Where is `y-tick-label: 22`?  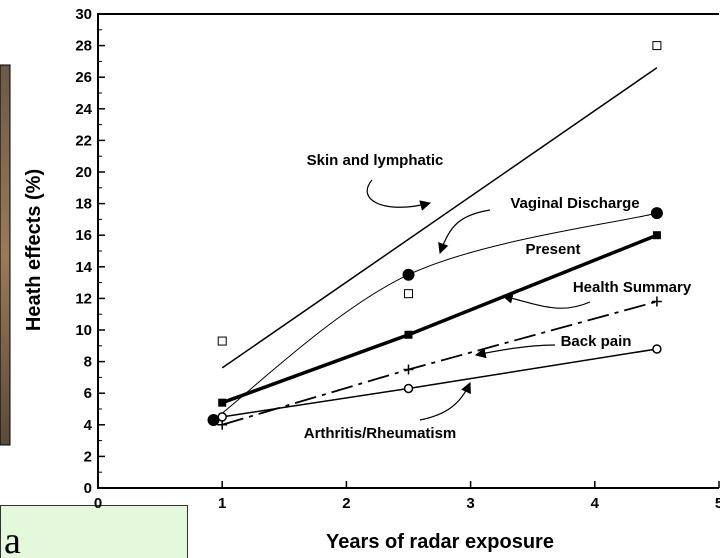 y-tick-label: 22 is located at coordinates (83, 140).